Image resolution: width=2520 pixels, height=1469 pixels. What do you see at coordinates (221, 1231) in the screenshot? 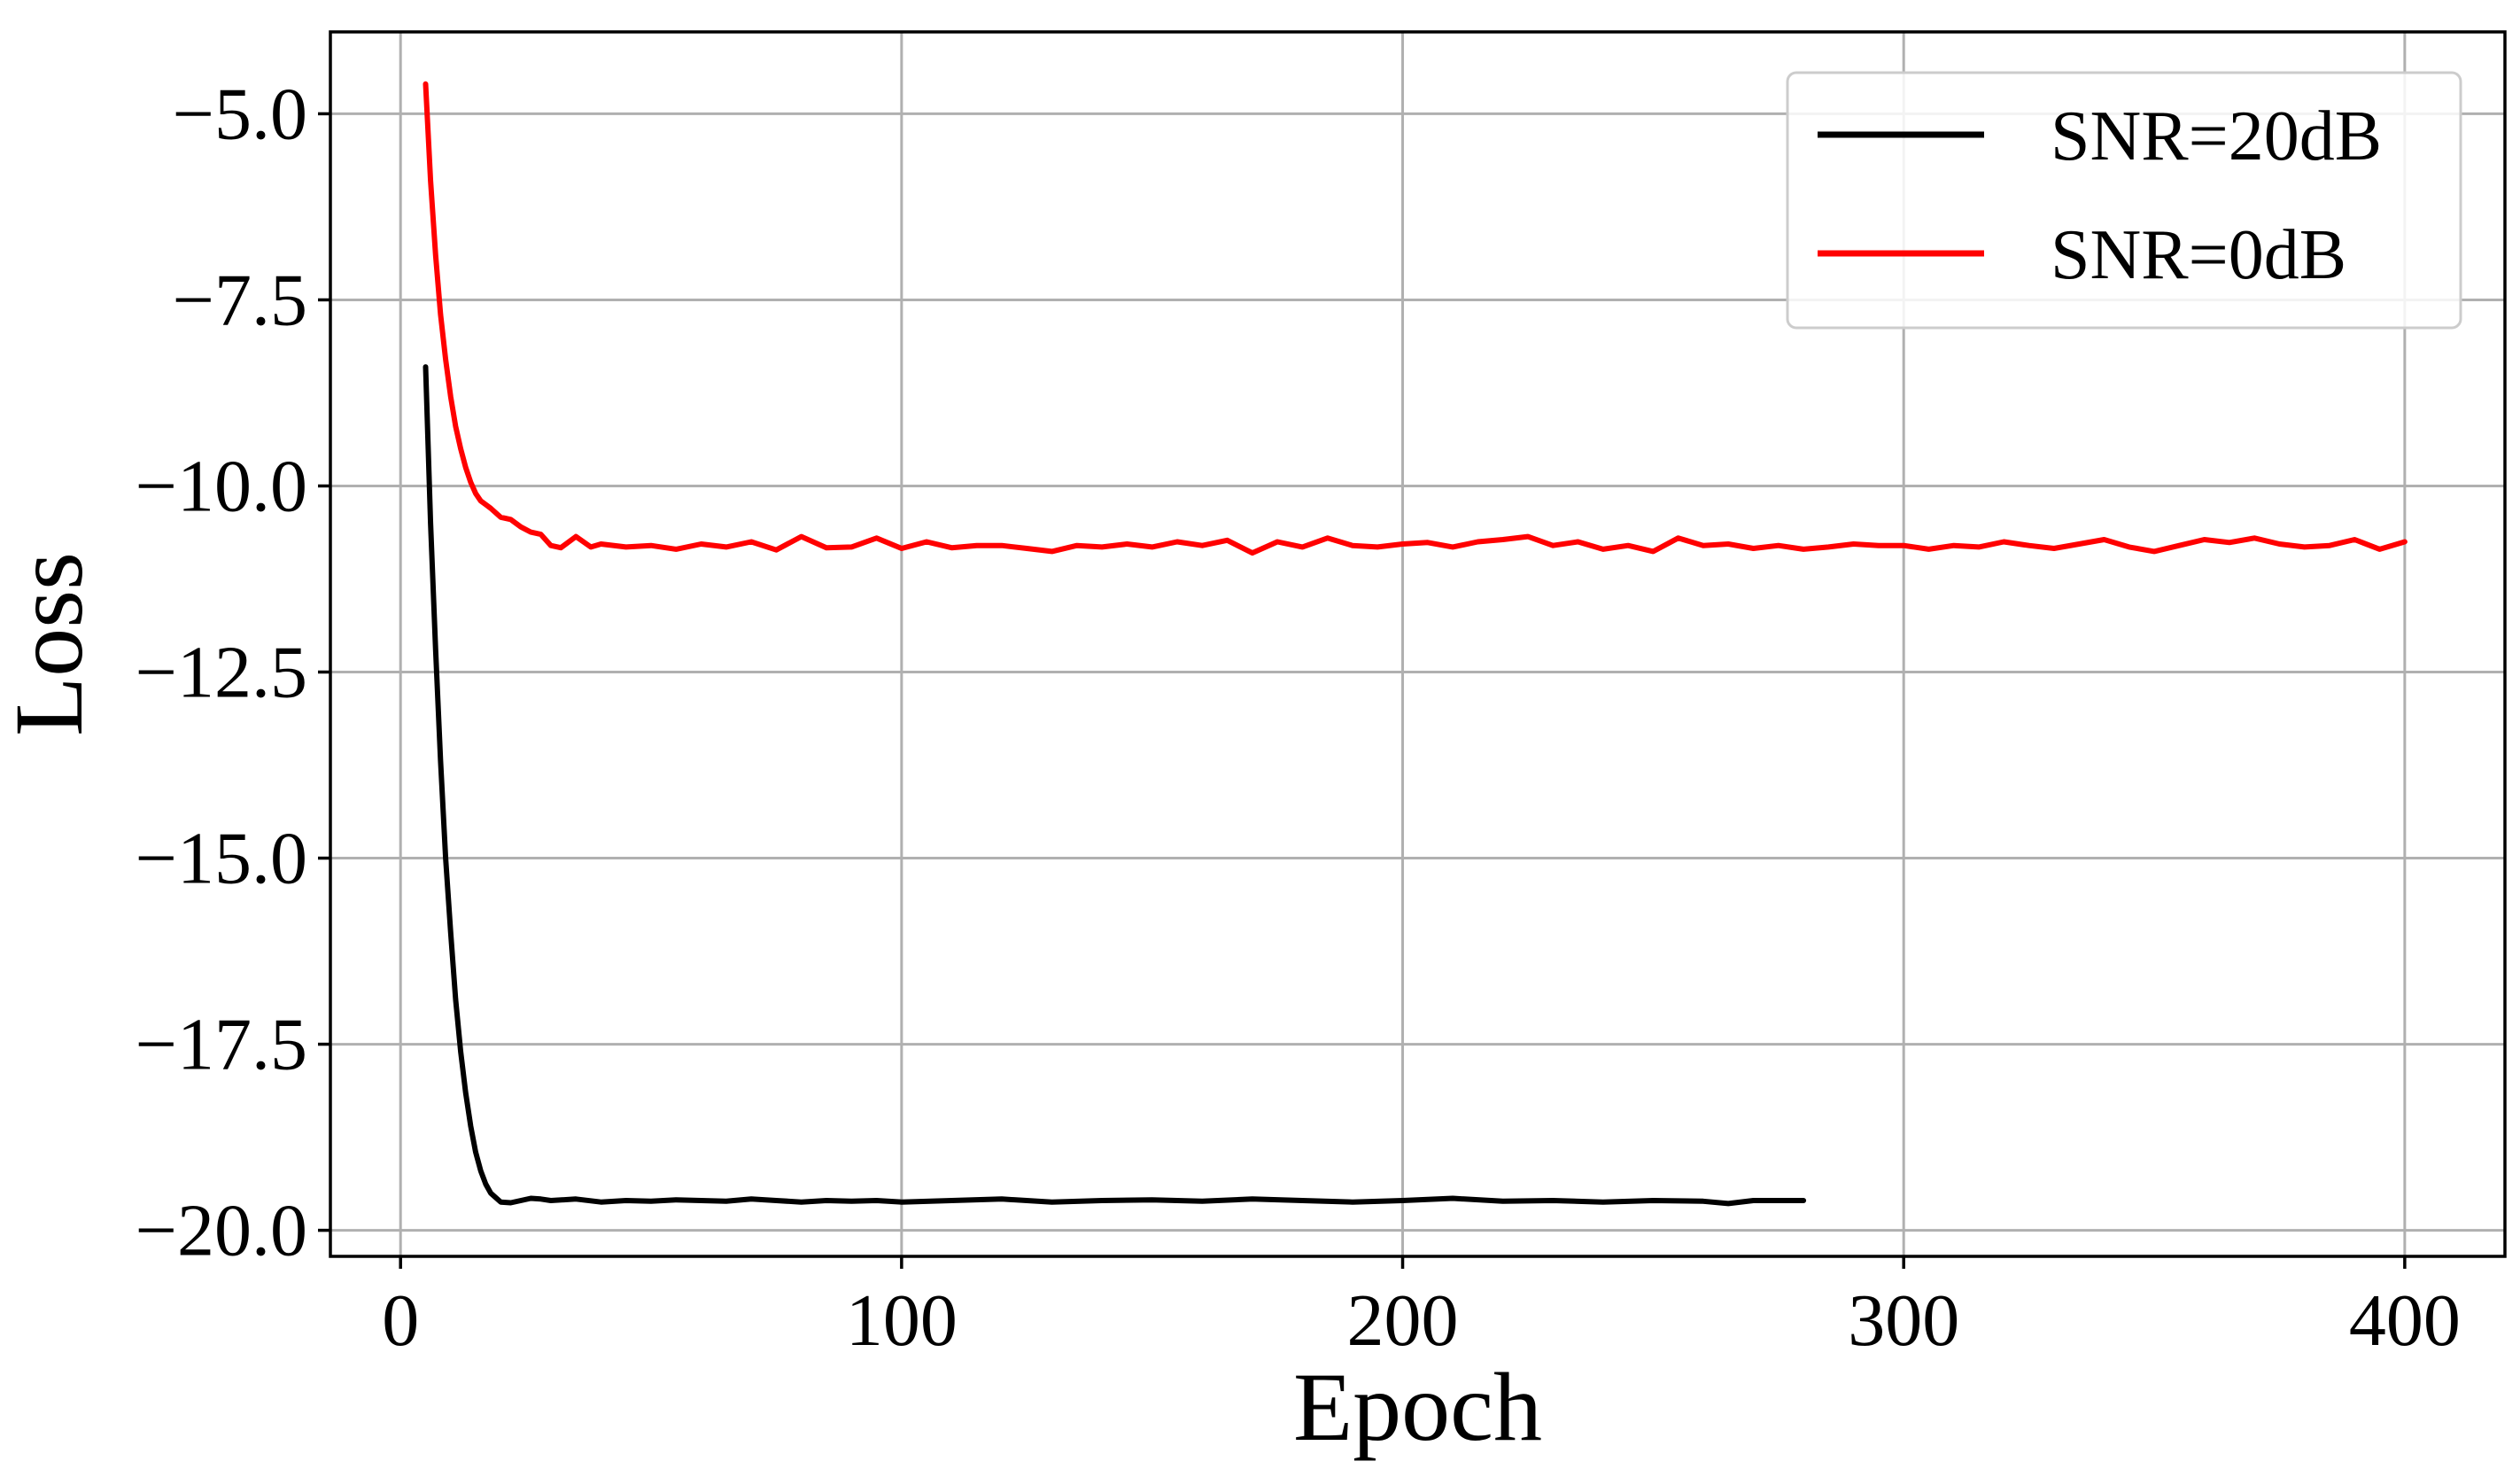
I see `y-tick-label: −20.0` at bounding box center [221, 1231].